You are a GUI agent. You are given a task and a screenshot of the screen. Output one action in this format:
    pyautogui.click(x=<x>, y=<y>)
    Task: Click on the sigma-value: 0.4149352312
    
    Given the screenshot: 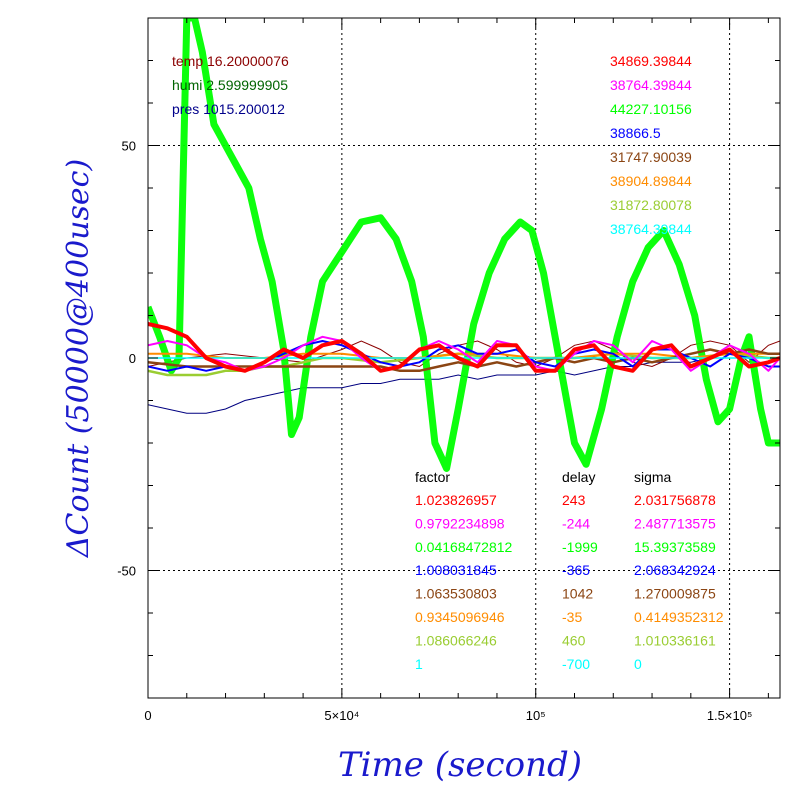 What is the action you would take?
    pyautogui.click(x=679, y=617)
    